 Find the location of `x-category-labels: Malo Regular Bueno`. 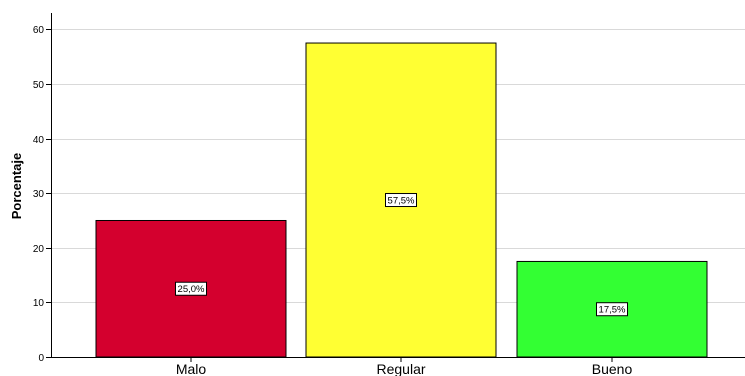

x-category-labels: Malo Regular Bueno is located at coordinates (404, 368).